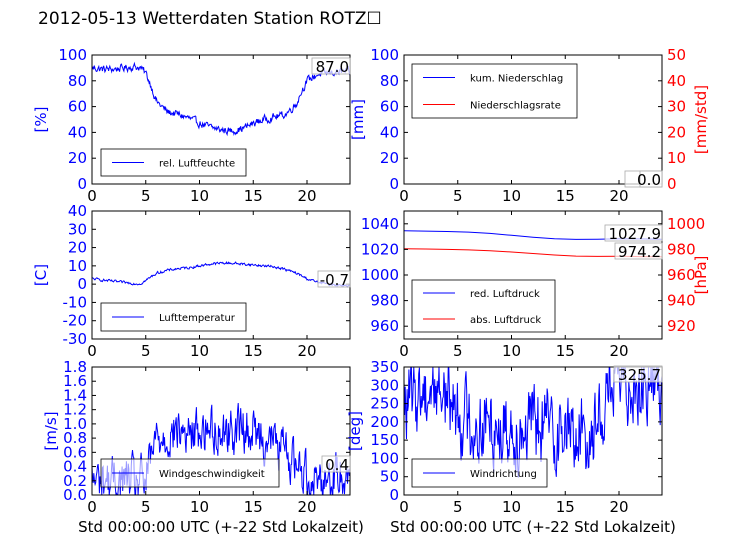  I want to click on pressure-ytick-label: 960, so click(384, 326).